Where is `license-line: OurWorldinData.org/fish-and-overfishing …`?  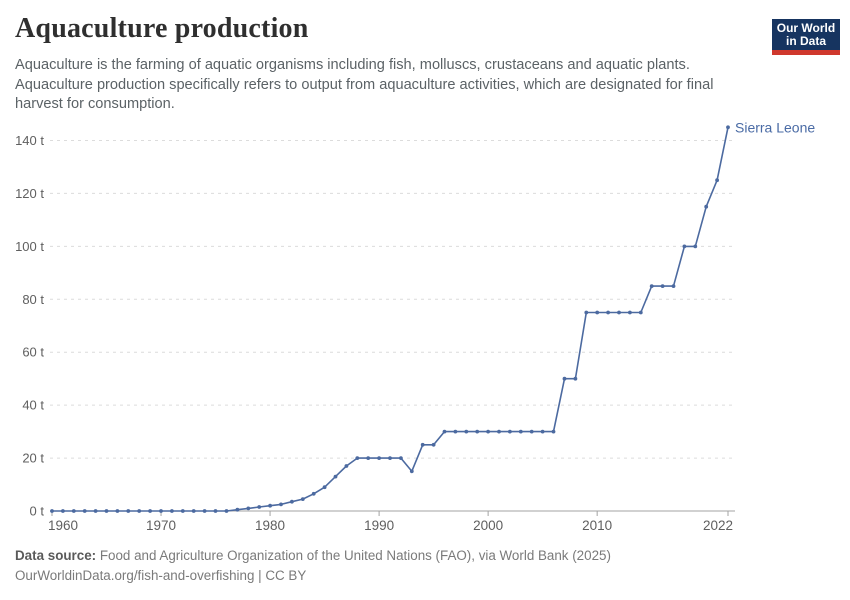 license-line: OurWorldinData.org/fish-and-overfishing … is located at coordinates (161, 575).